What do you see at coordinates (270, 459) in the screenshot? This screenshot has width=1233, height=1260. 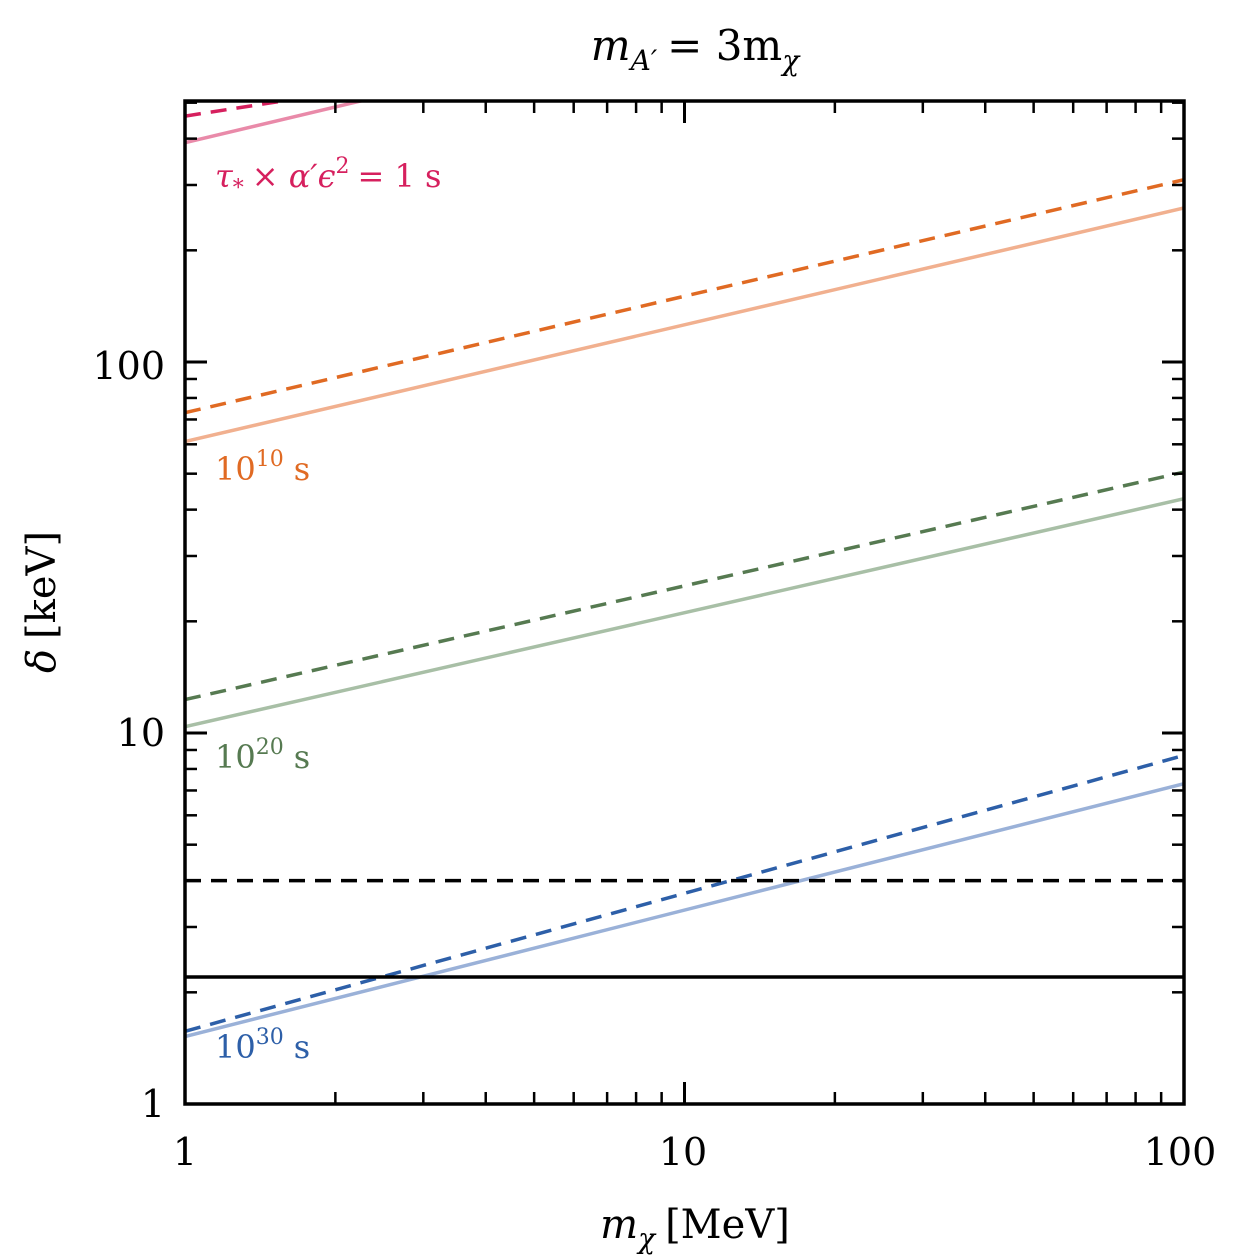 I see `t10-sup: 10` at bounding box center [270, 459].